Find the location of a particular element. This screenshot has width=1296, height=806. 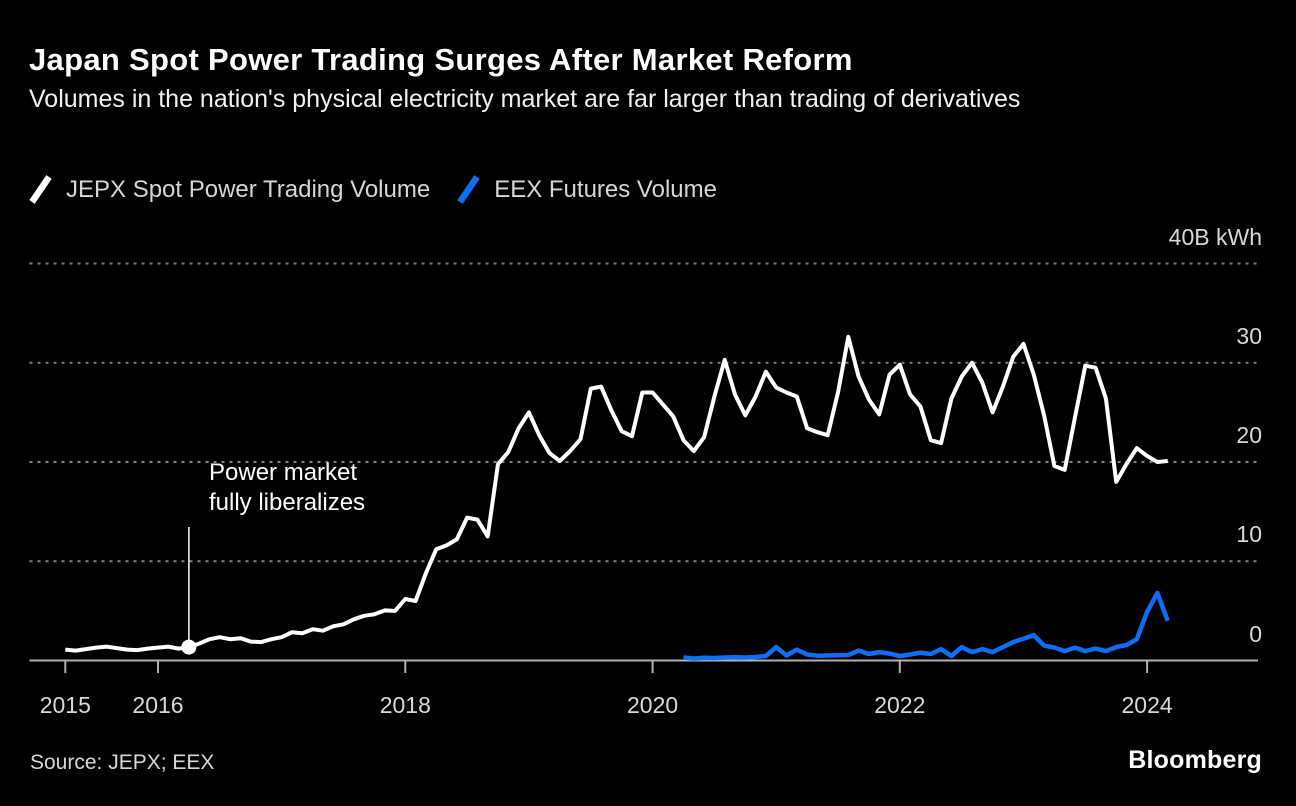

annotation-power-market: Power market fully liberalizes is located at coordinates (287, 488).